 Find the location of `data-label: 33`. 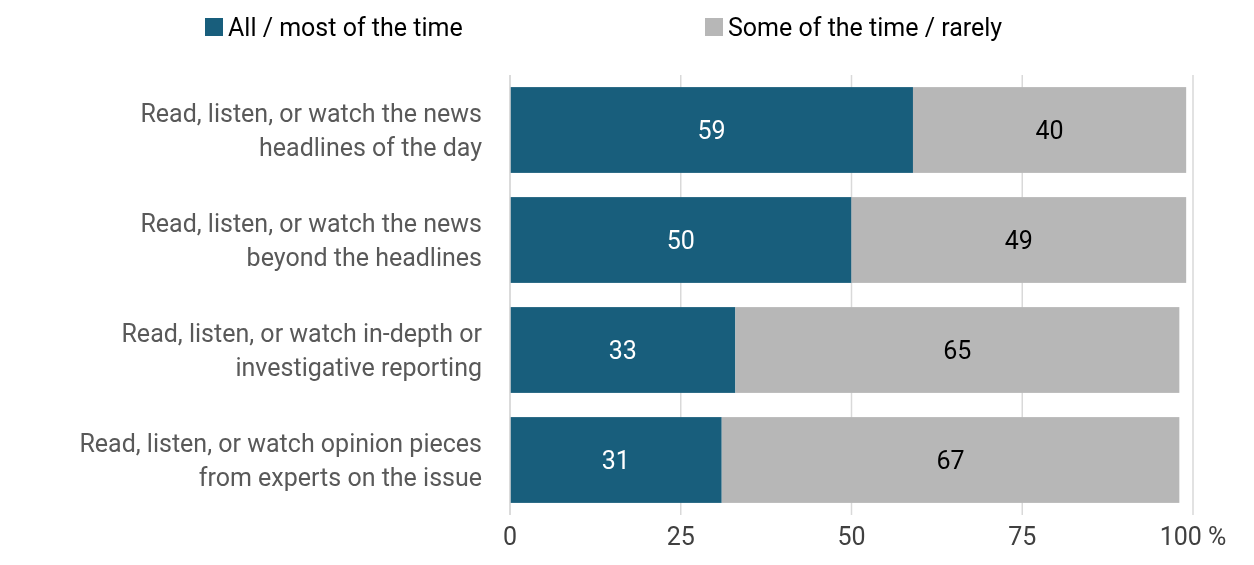

data-label: 33 is located at coordinates (622, 350).